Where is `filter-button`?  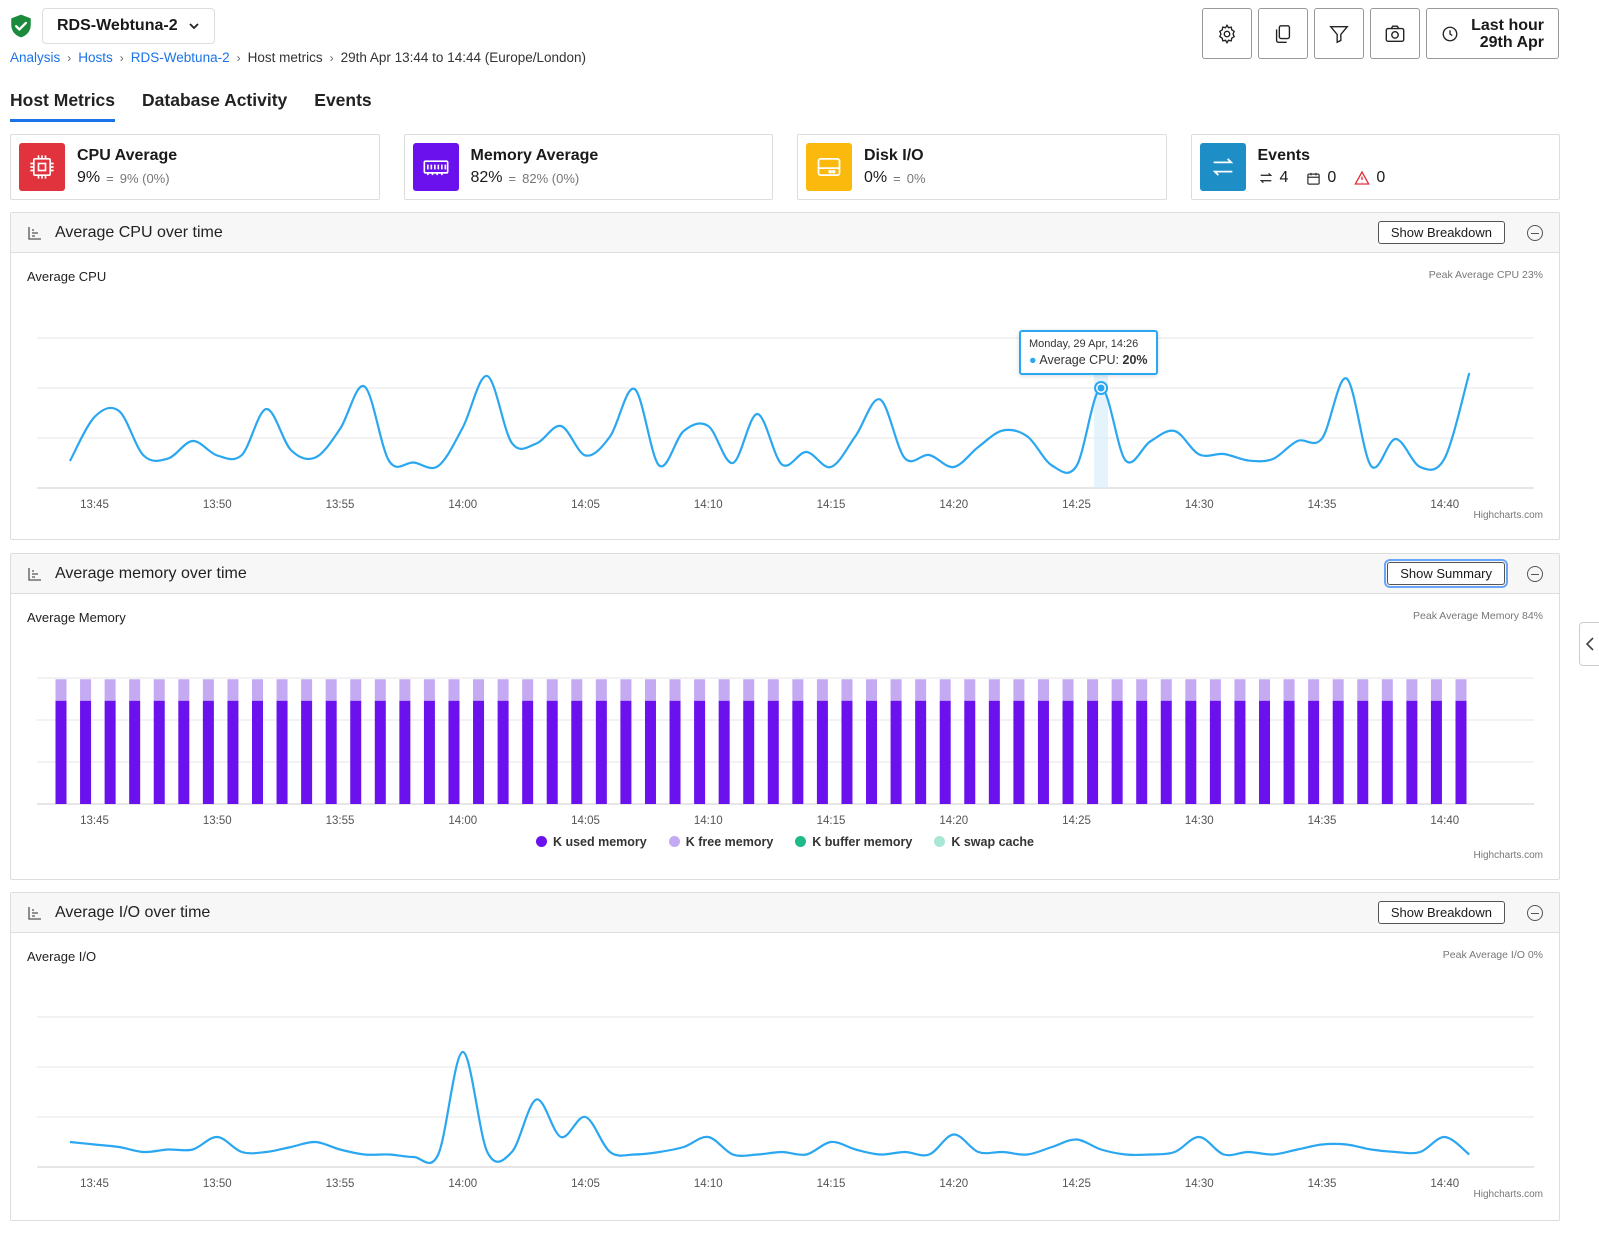
filter-button is located at coordinates (1339, 33).